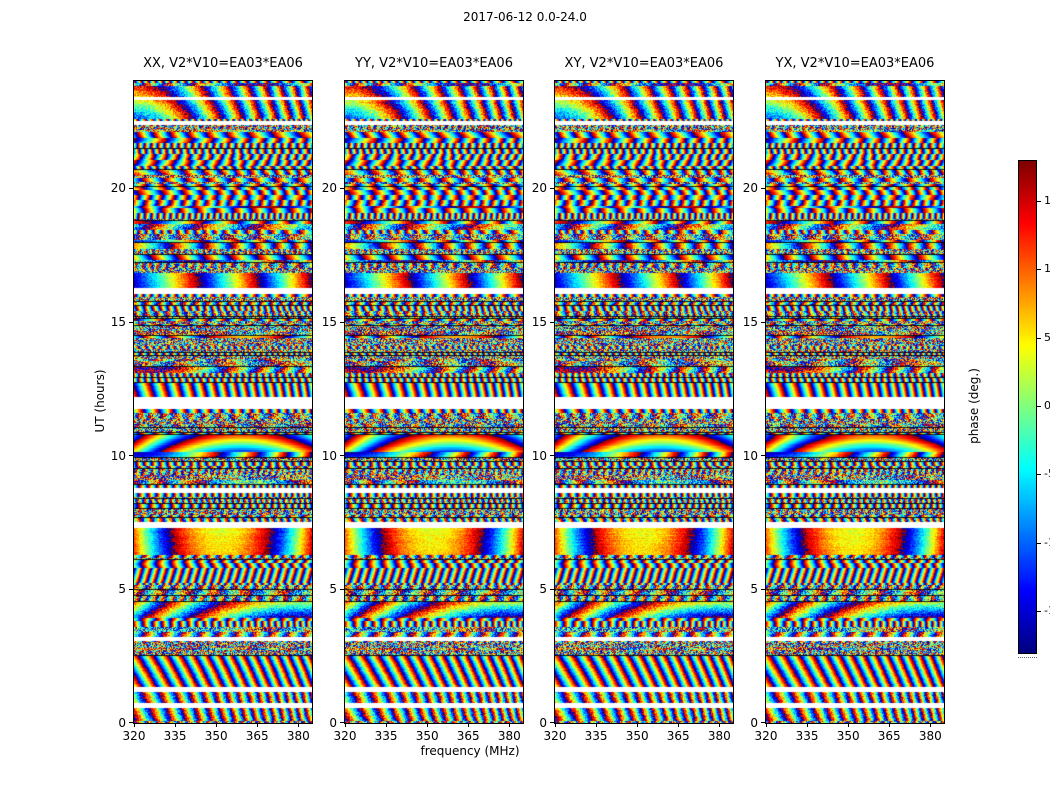 The height and width of the screenshot is (800, 1050). Describe the element at coordinates (855, 402) in the screenshot. I see `heatmap-canvas-yx` at that location.